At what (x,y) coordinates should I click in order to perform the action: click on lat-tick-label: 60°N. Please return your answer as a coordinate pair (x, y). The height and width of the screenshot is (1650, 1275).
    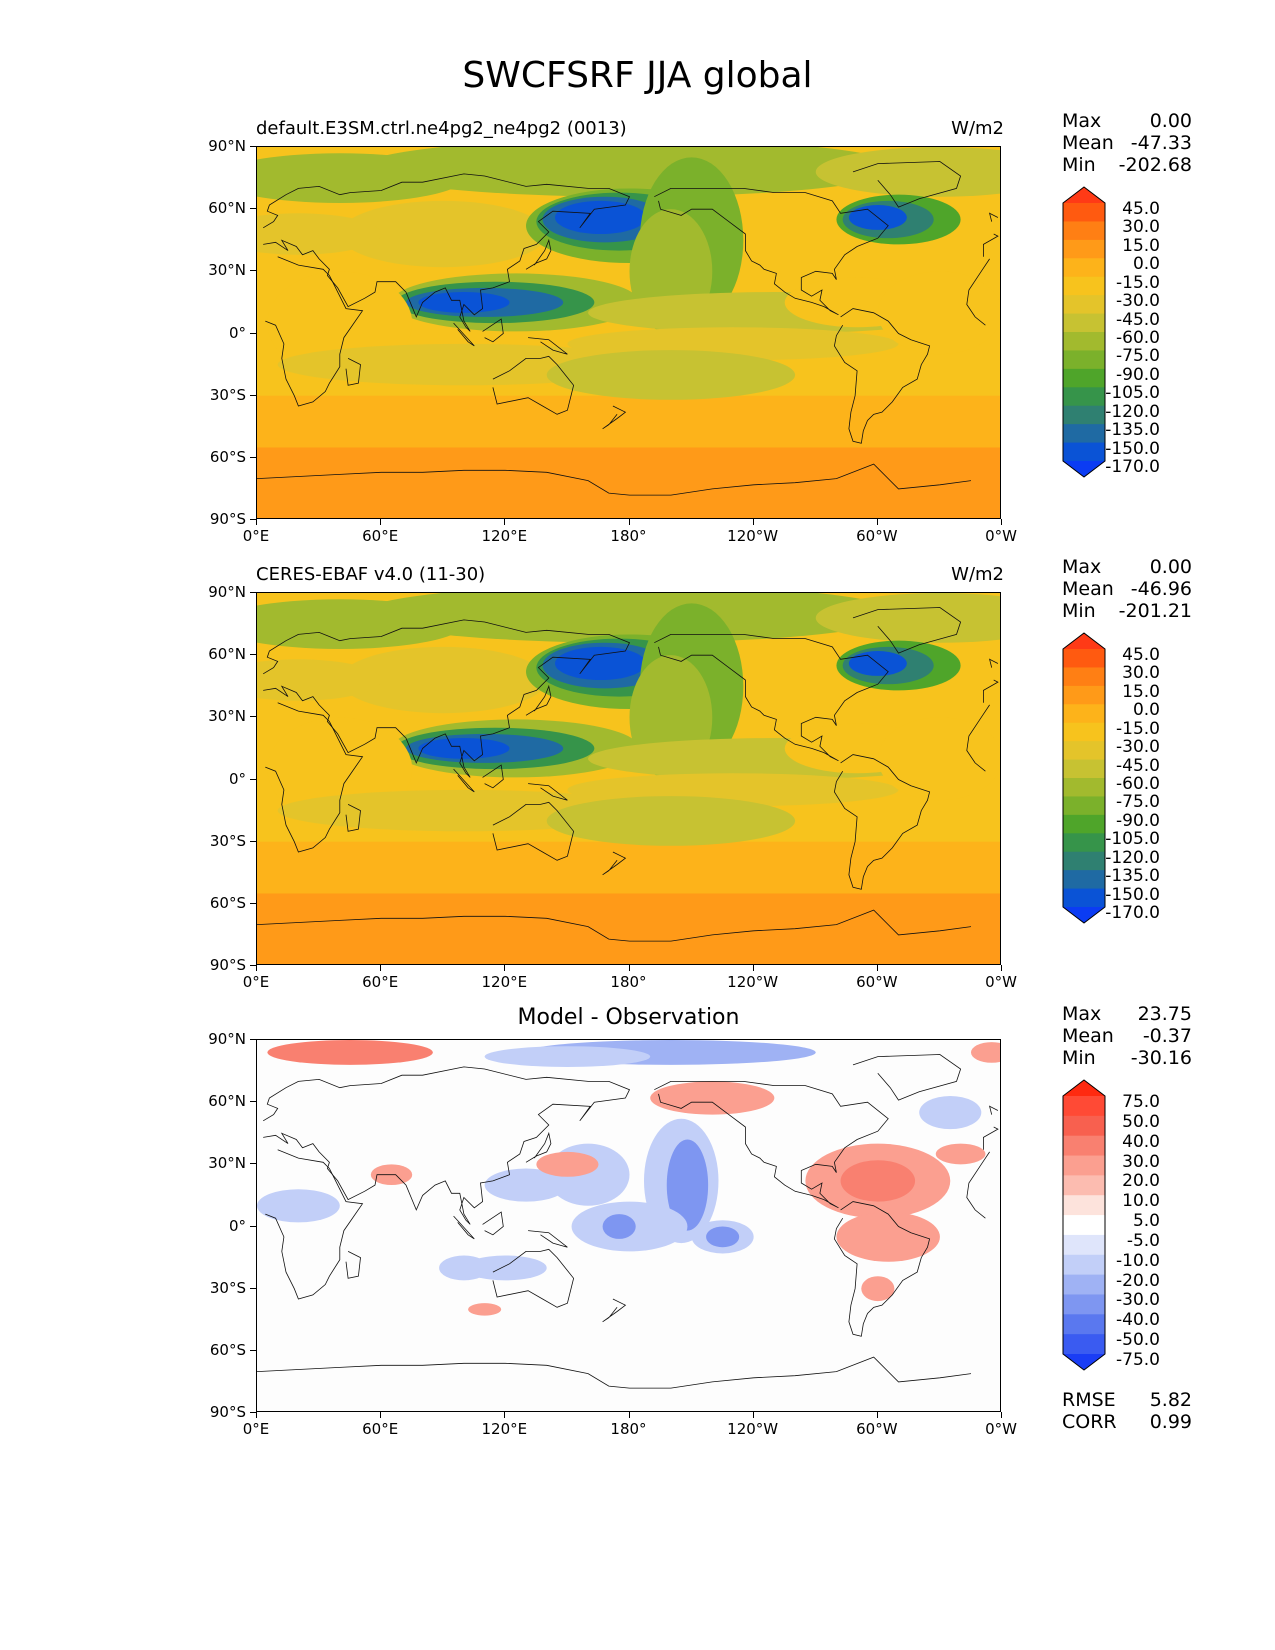
    Looking at the image, I should click on (227, 1101).